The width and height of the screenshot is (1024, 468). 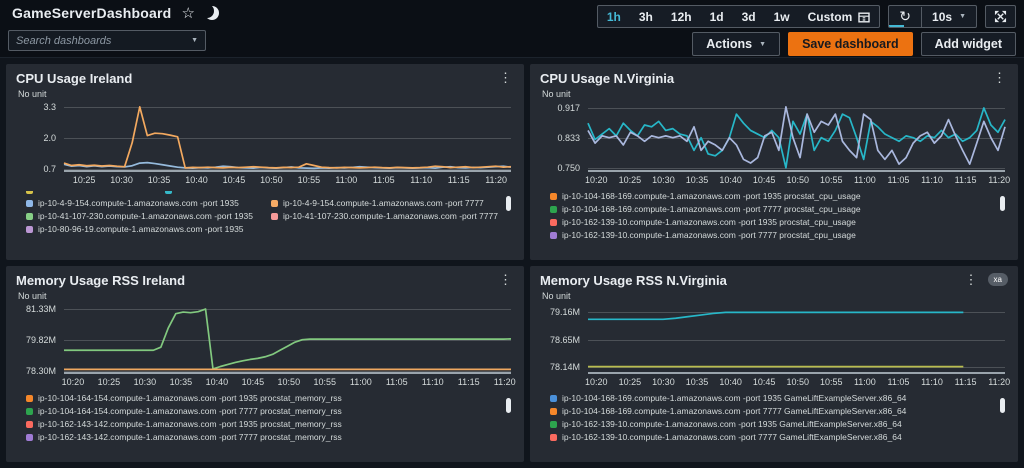 I want to click on refresh-button: ↻, so click(x=905, y=16).